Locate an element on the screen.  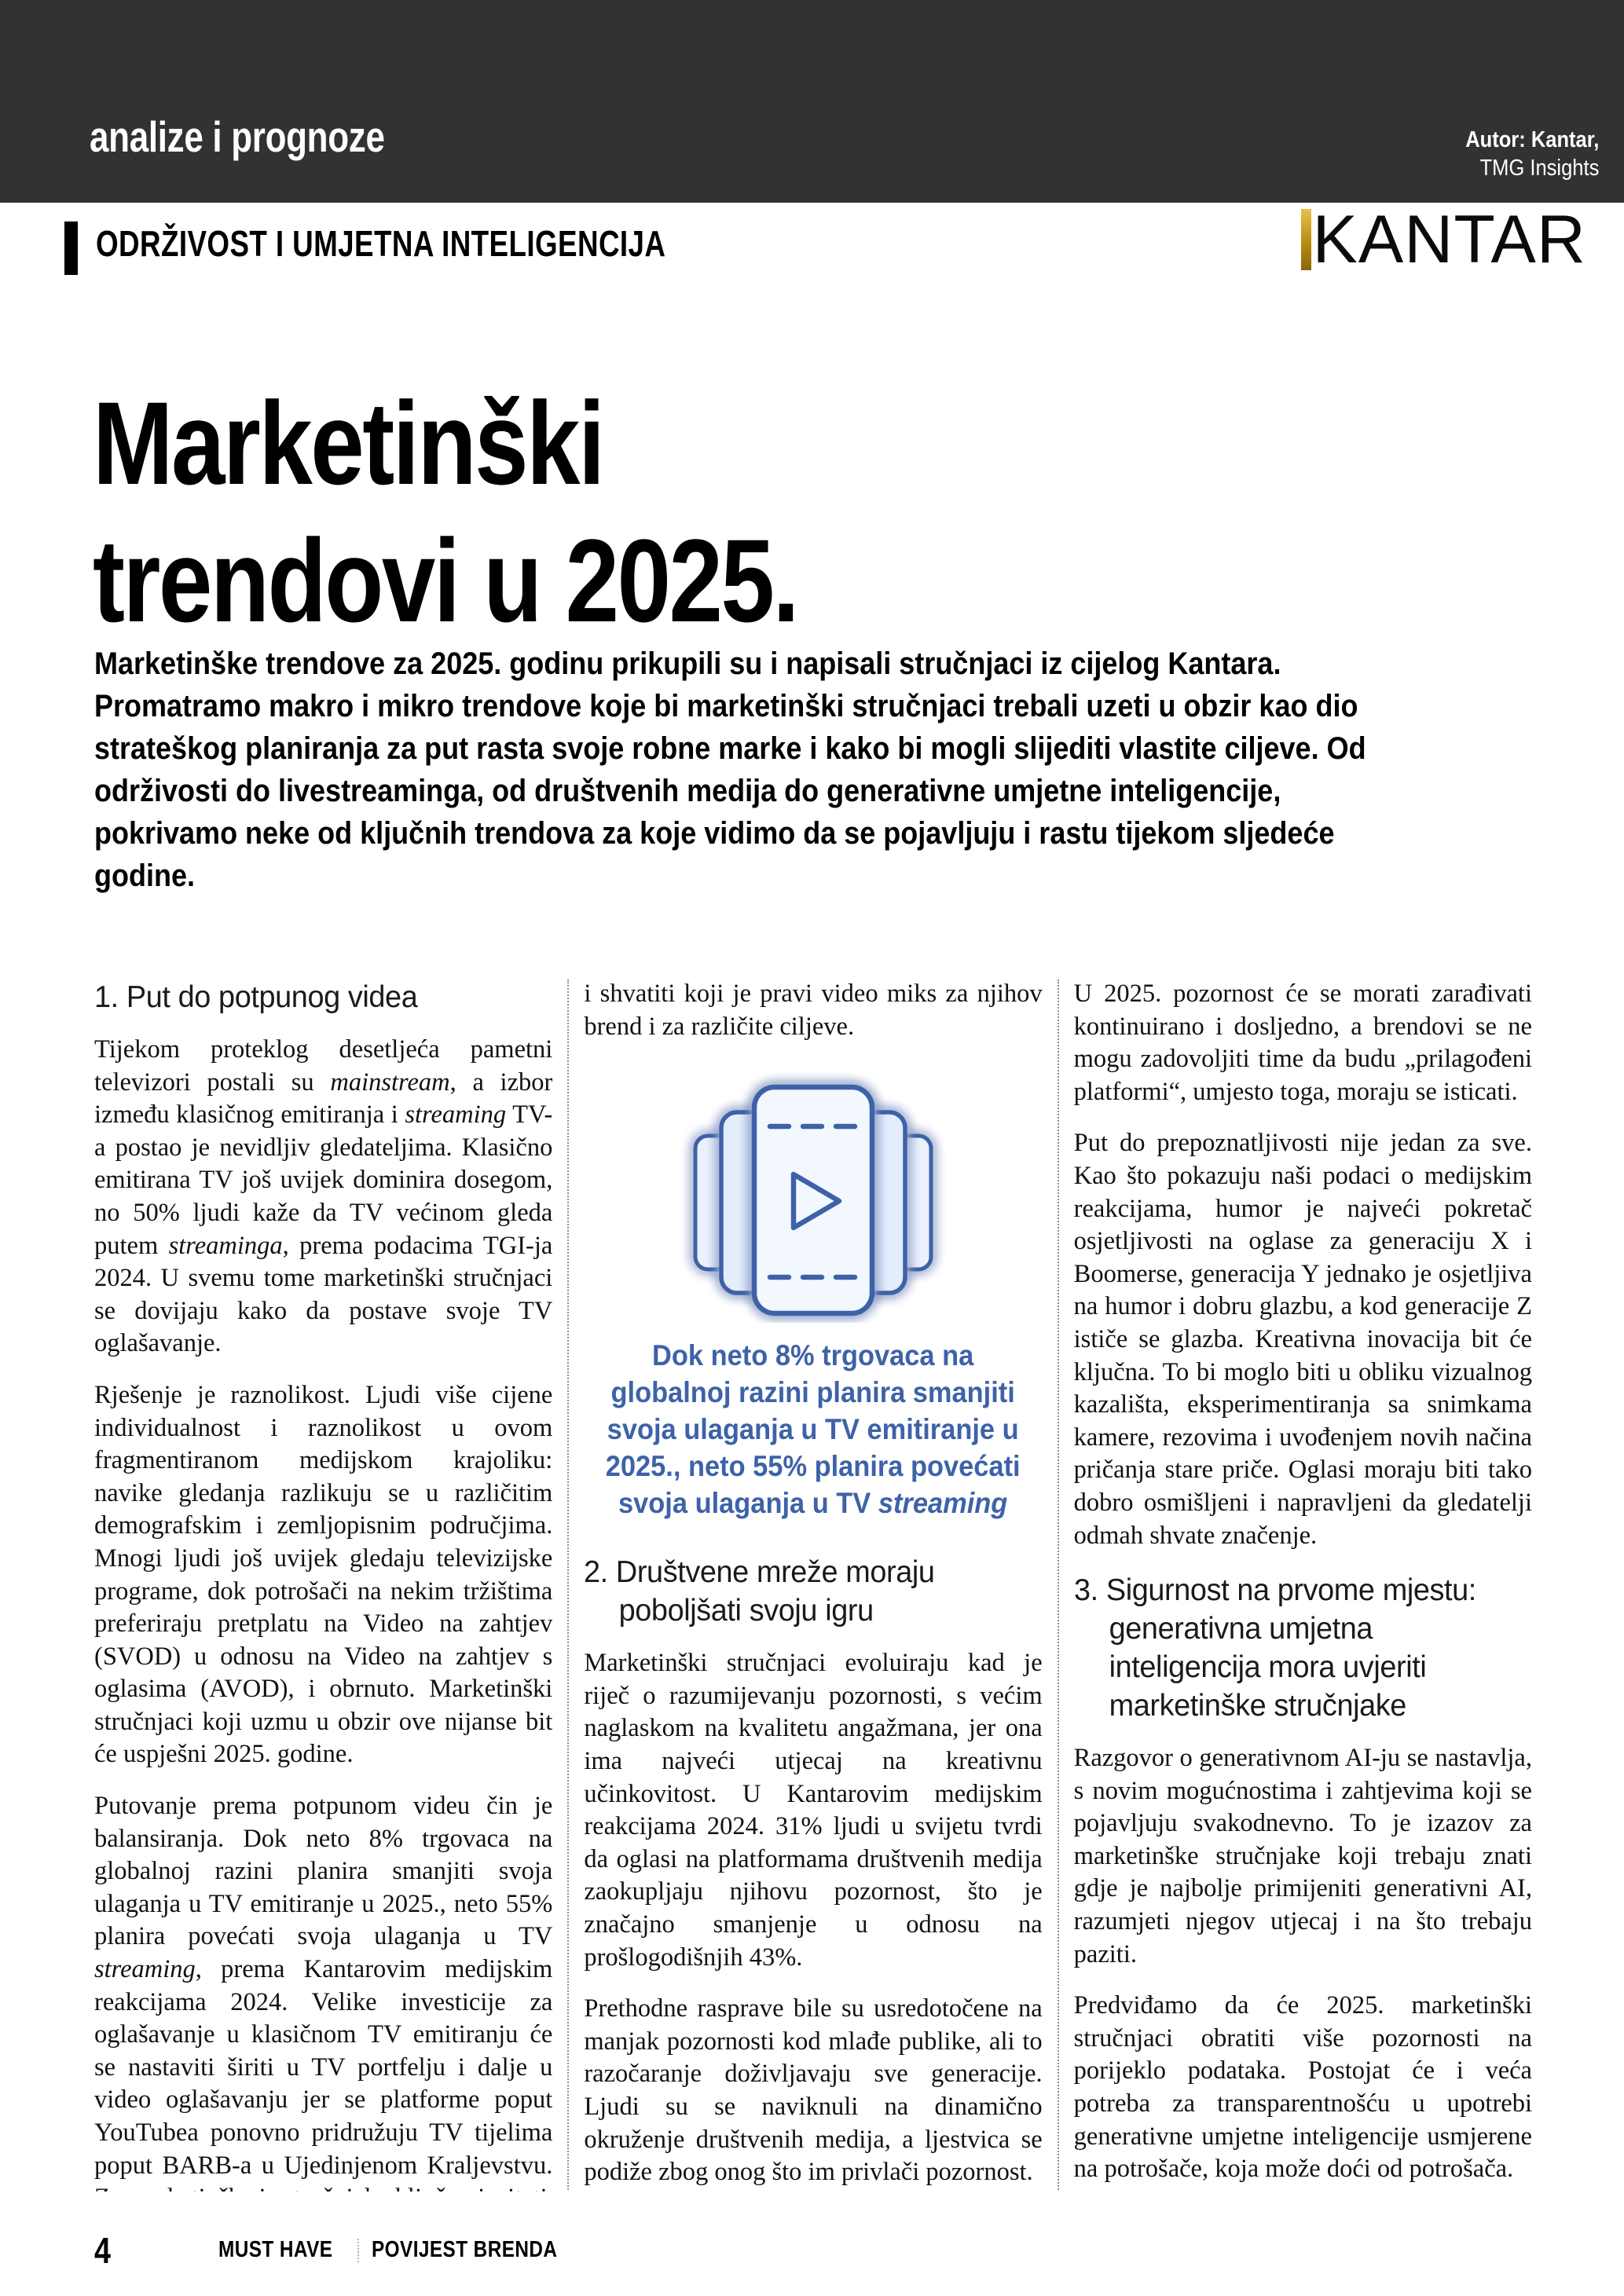
heading-line: generativna umjetna is located at coordinates (1241, 1629).